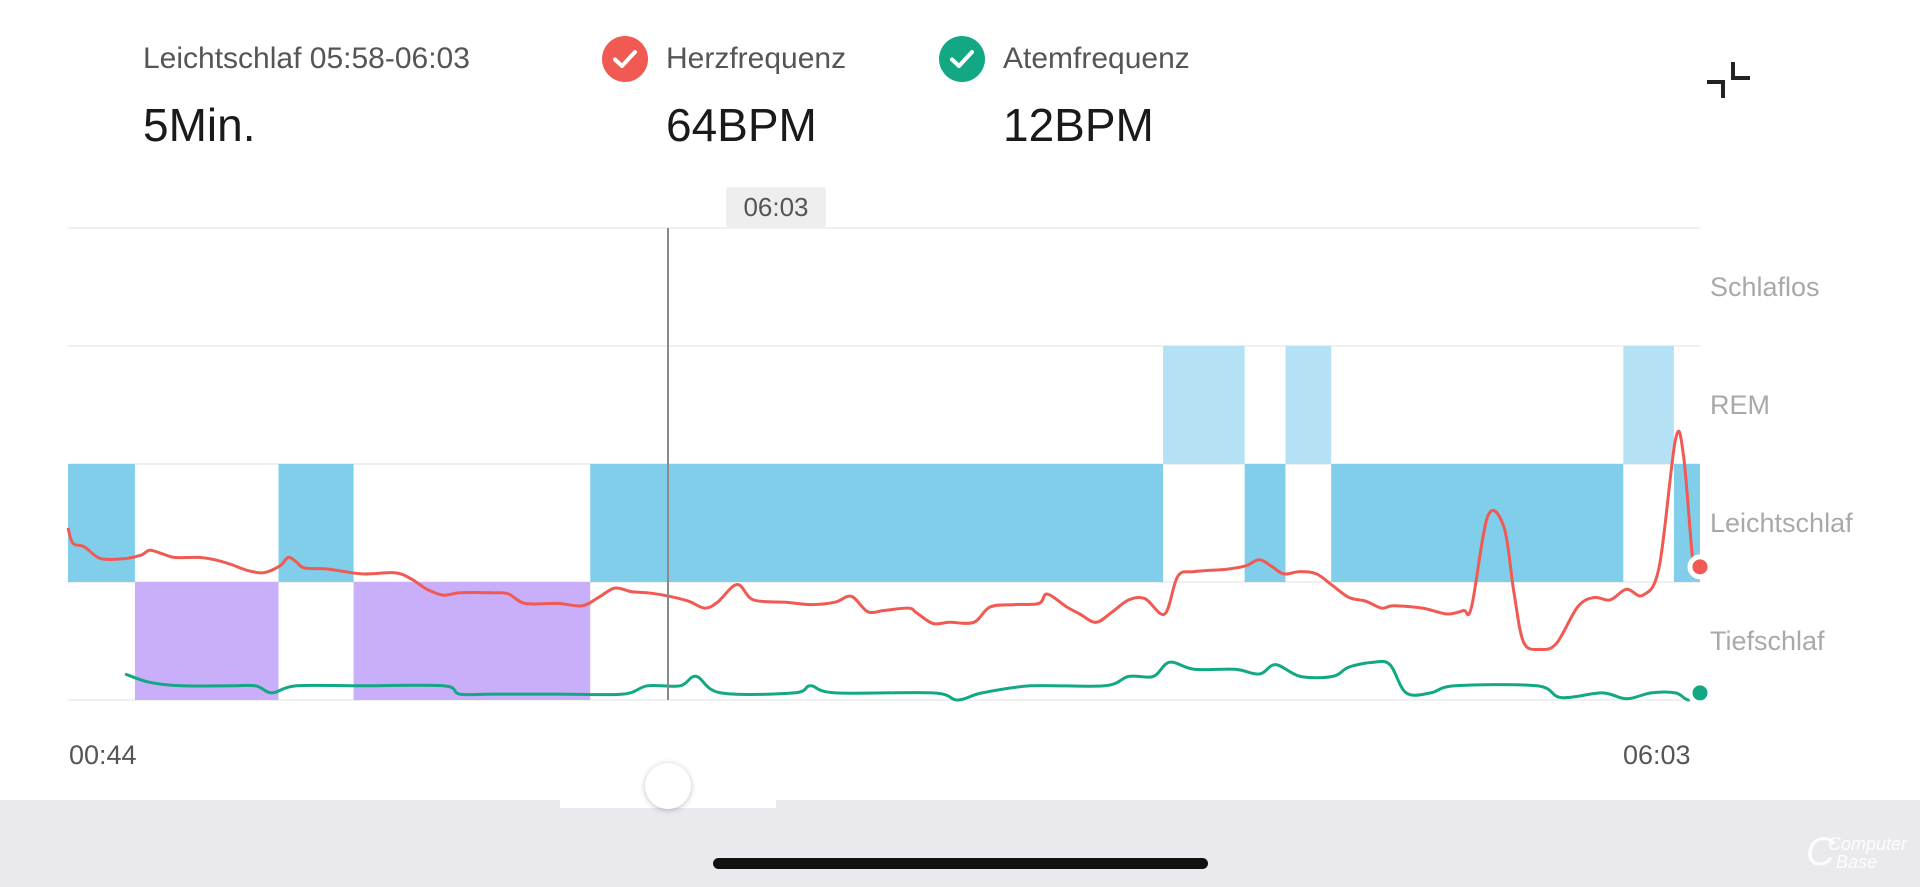  Describe the element at coordinates (1657, 755) in the screenshot. I see `x-axis-end-label: 06:03` at that location.